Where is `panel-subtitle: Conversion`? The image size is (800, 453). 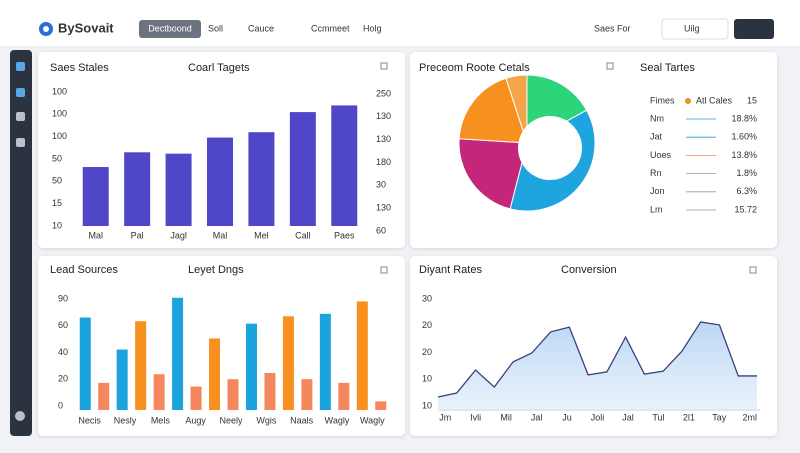 panel-subtitle: Conversion is located at coordinates (589, 270).